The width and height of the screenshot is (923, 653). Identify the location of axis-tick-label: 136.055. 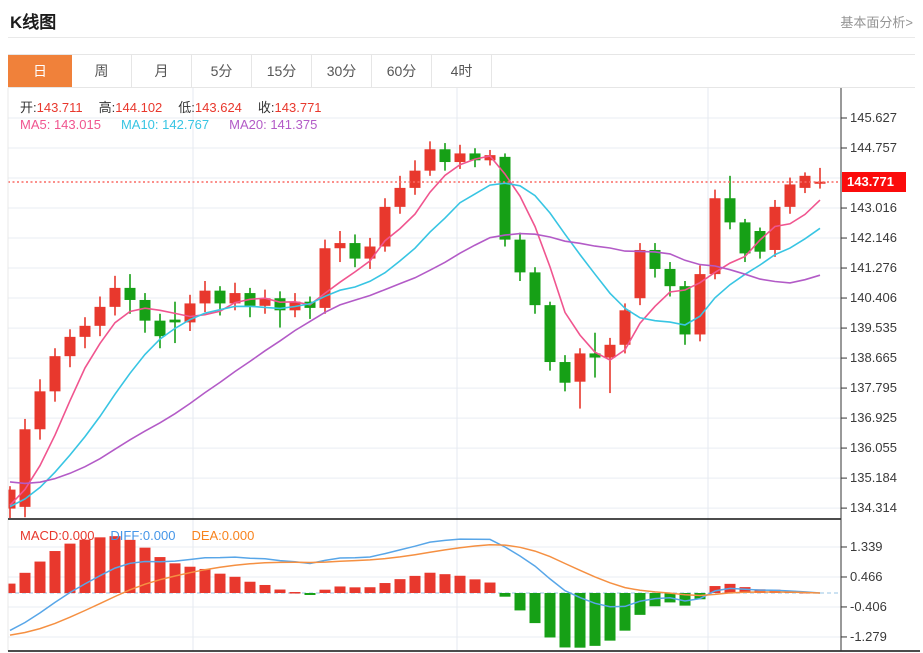
(873, 448).